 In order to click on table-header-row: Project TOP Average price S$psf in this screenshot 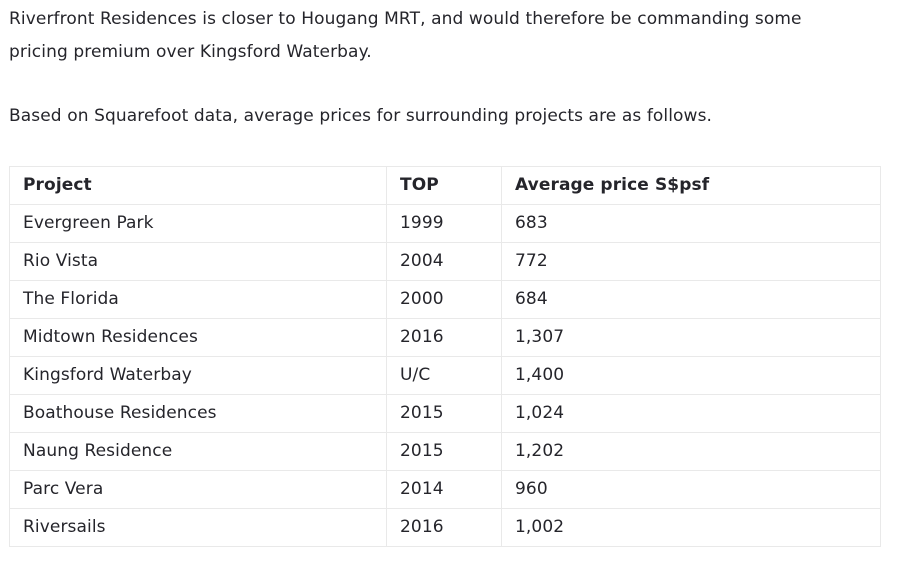, I will do `click(445, 185)`.